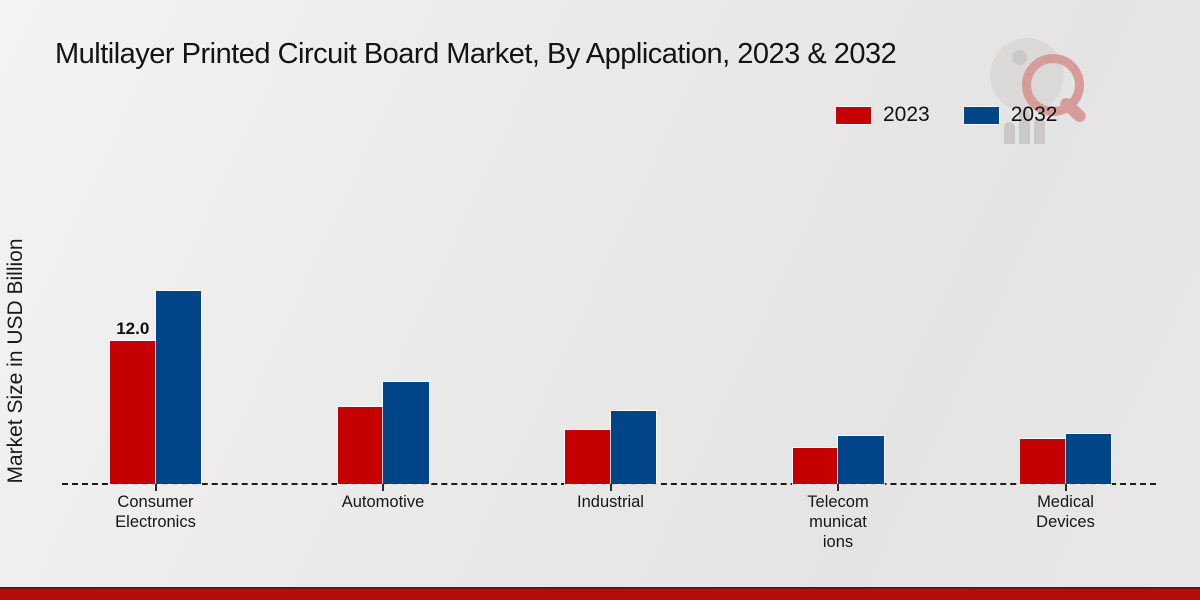 The image size is (1200, 600). I want to click on category-label-industrial: Industrial, so click(610, 502).